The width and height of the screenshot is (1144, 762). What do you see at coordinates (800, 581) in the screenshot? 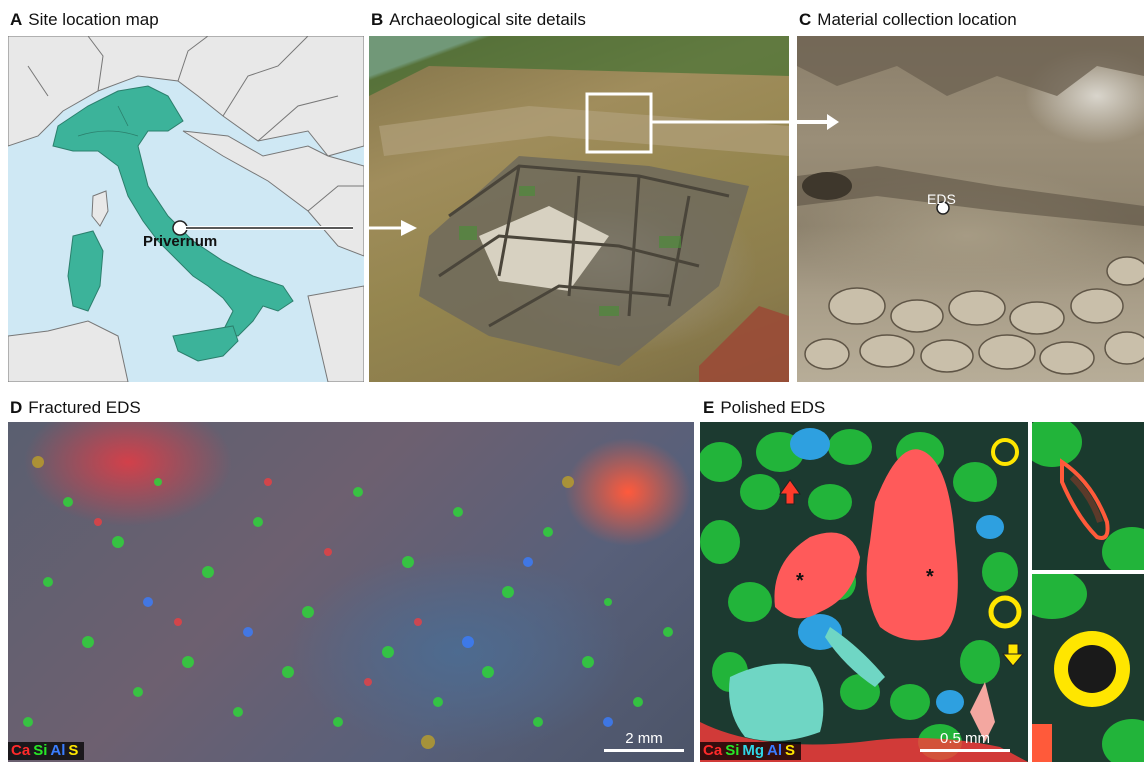
I see `grain-asterisk-left: *` at bounding box center [800, 581].